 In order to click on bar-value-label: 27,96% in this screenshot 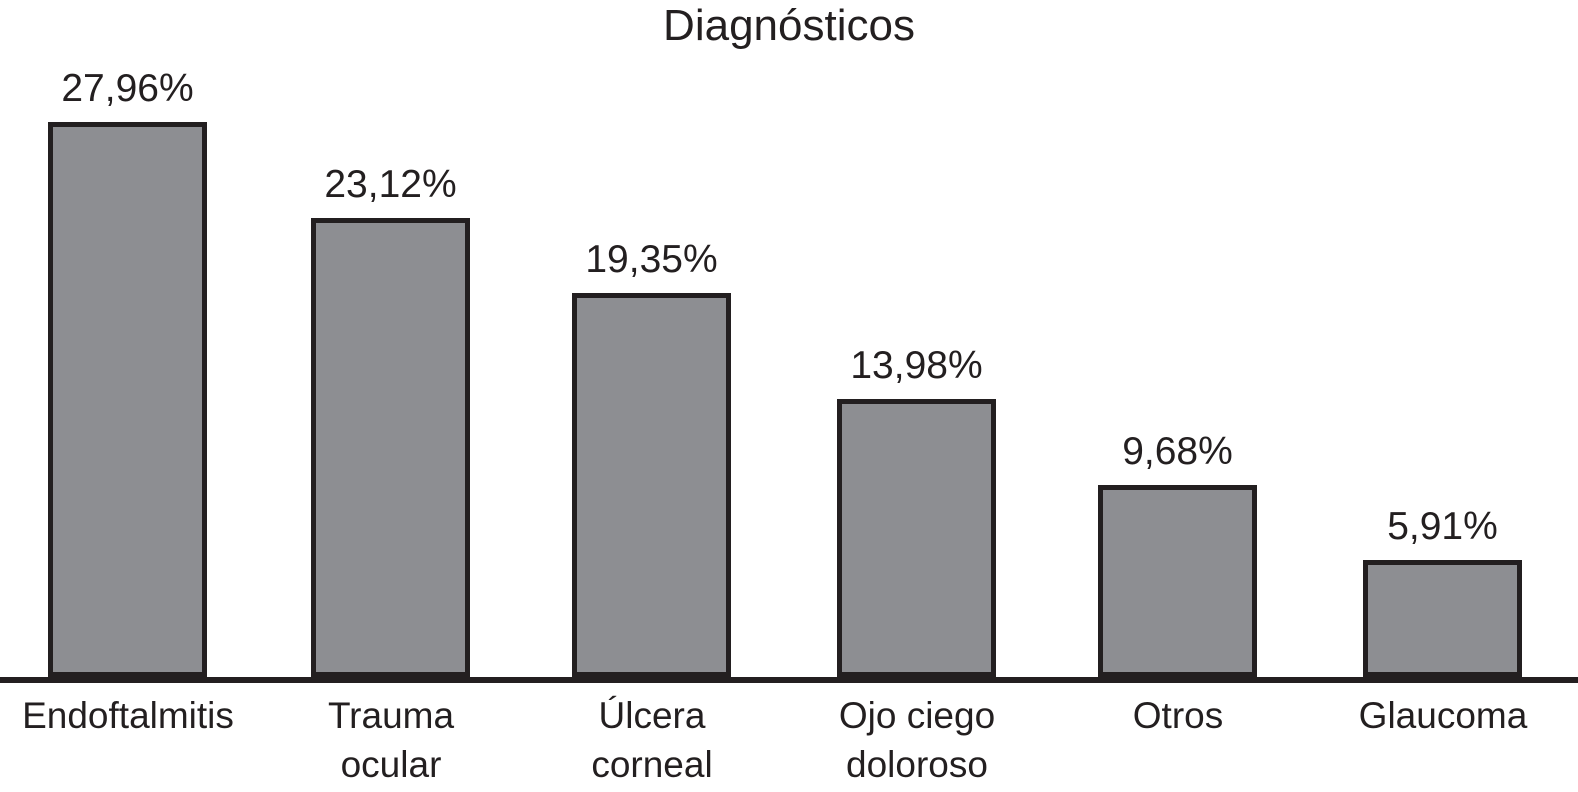, I will do `click(127, 88)`.